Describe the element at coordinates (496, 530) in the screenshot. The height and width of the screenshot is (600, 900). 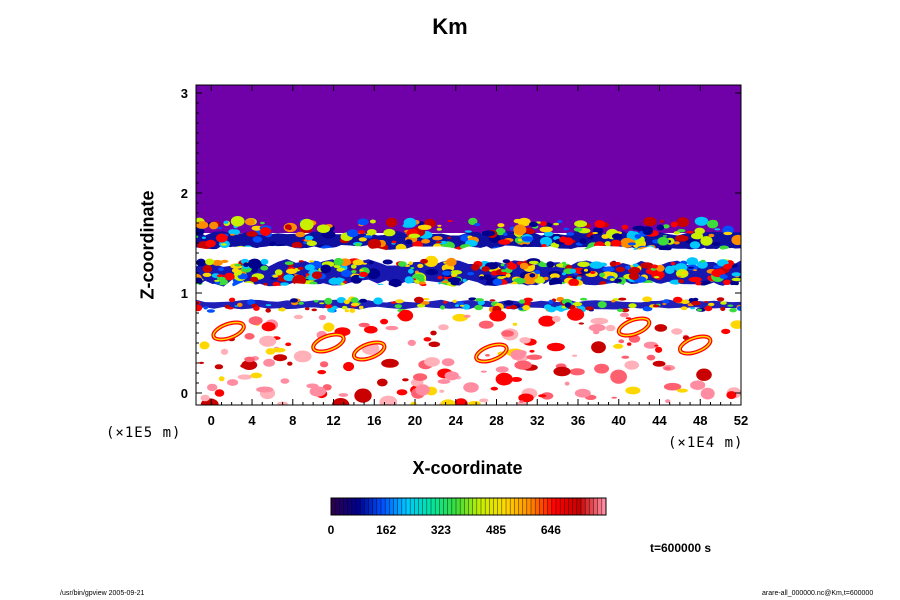
I see `colorbar-tick-label: 485` at that location.